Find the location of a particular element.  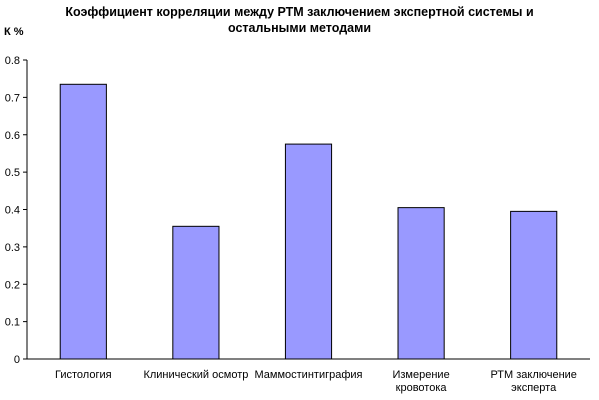

chart-title-line-2: остальными методами is located at coordinates (299, 28).